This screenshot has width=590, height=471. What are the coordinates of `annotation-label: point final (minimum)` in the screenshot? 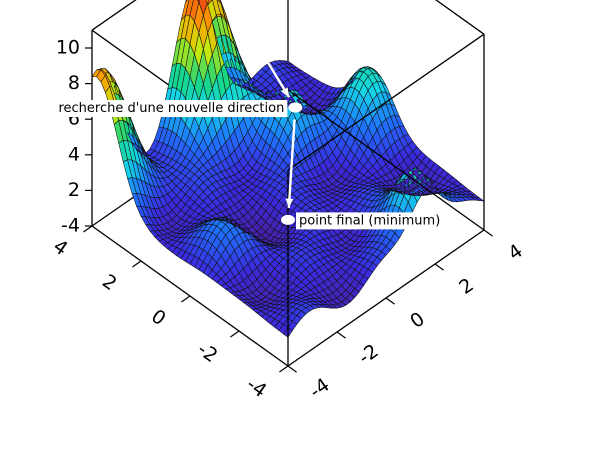 It's located at (370, 221).